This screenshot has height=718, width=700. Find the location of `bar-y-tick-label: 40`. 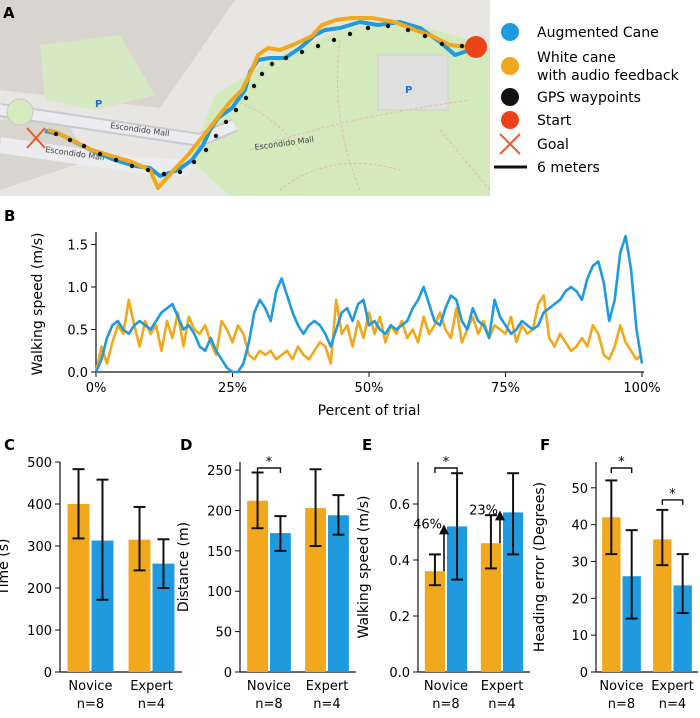

bar-y-tick-label: 40 is located at coordinates (579, 526).